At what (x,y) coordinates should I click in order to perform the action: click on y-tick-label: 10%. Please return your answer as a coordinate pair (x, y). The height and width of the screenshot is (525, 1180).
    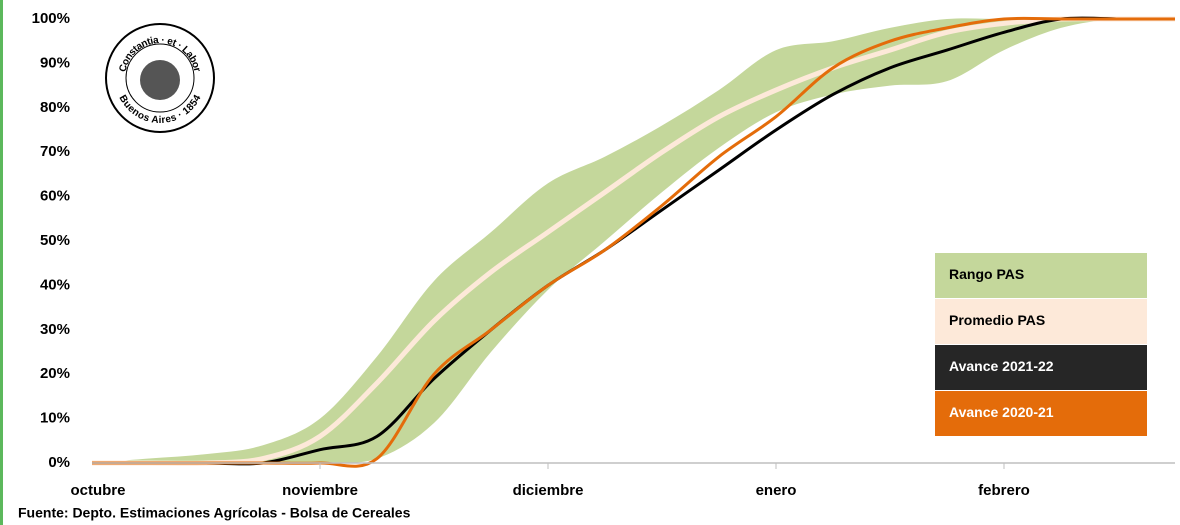
    Looking at the image, I should click on (55, 418).